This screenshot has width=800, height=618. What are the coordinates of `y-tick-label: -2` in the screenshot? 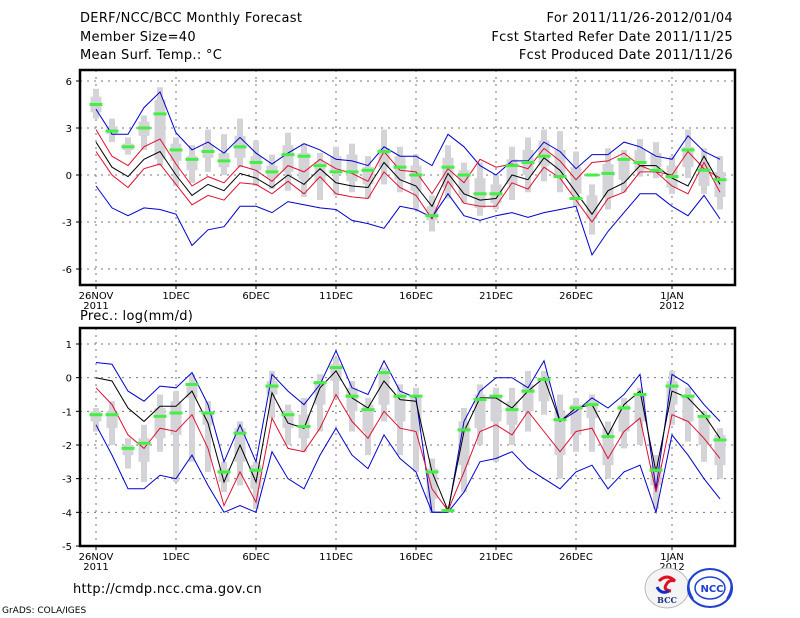 It's located at (67, 446).